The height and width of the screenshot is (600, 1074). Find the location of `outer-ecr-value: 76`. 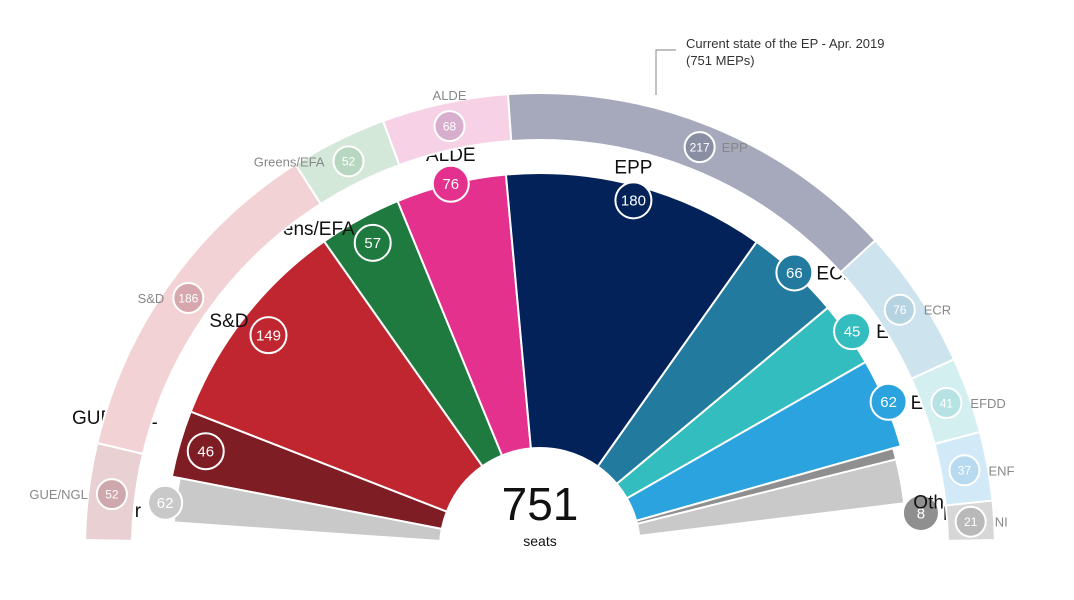

outer-ecr-value: 76 is located at coordinates (900, 310).